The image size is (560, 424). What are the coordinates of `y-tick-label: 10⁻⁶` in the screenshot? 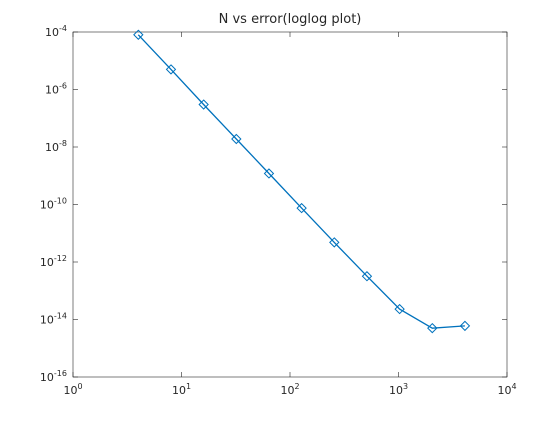 It's located at (56, 89).